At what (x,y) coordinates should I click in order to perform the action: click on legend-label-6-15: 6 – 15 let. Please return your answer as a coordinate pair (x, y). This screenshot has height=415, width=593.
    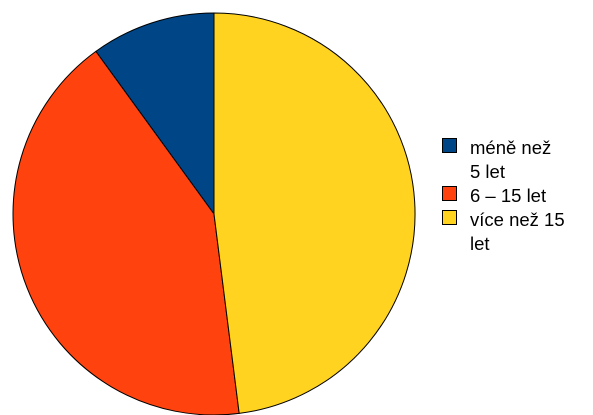
    Looking at the image, I should click on (508, 195).